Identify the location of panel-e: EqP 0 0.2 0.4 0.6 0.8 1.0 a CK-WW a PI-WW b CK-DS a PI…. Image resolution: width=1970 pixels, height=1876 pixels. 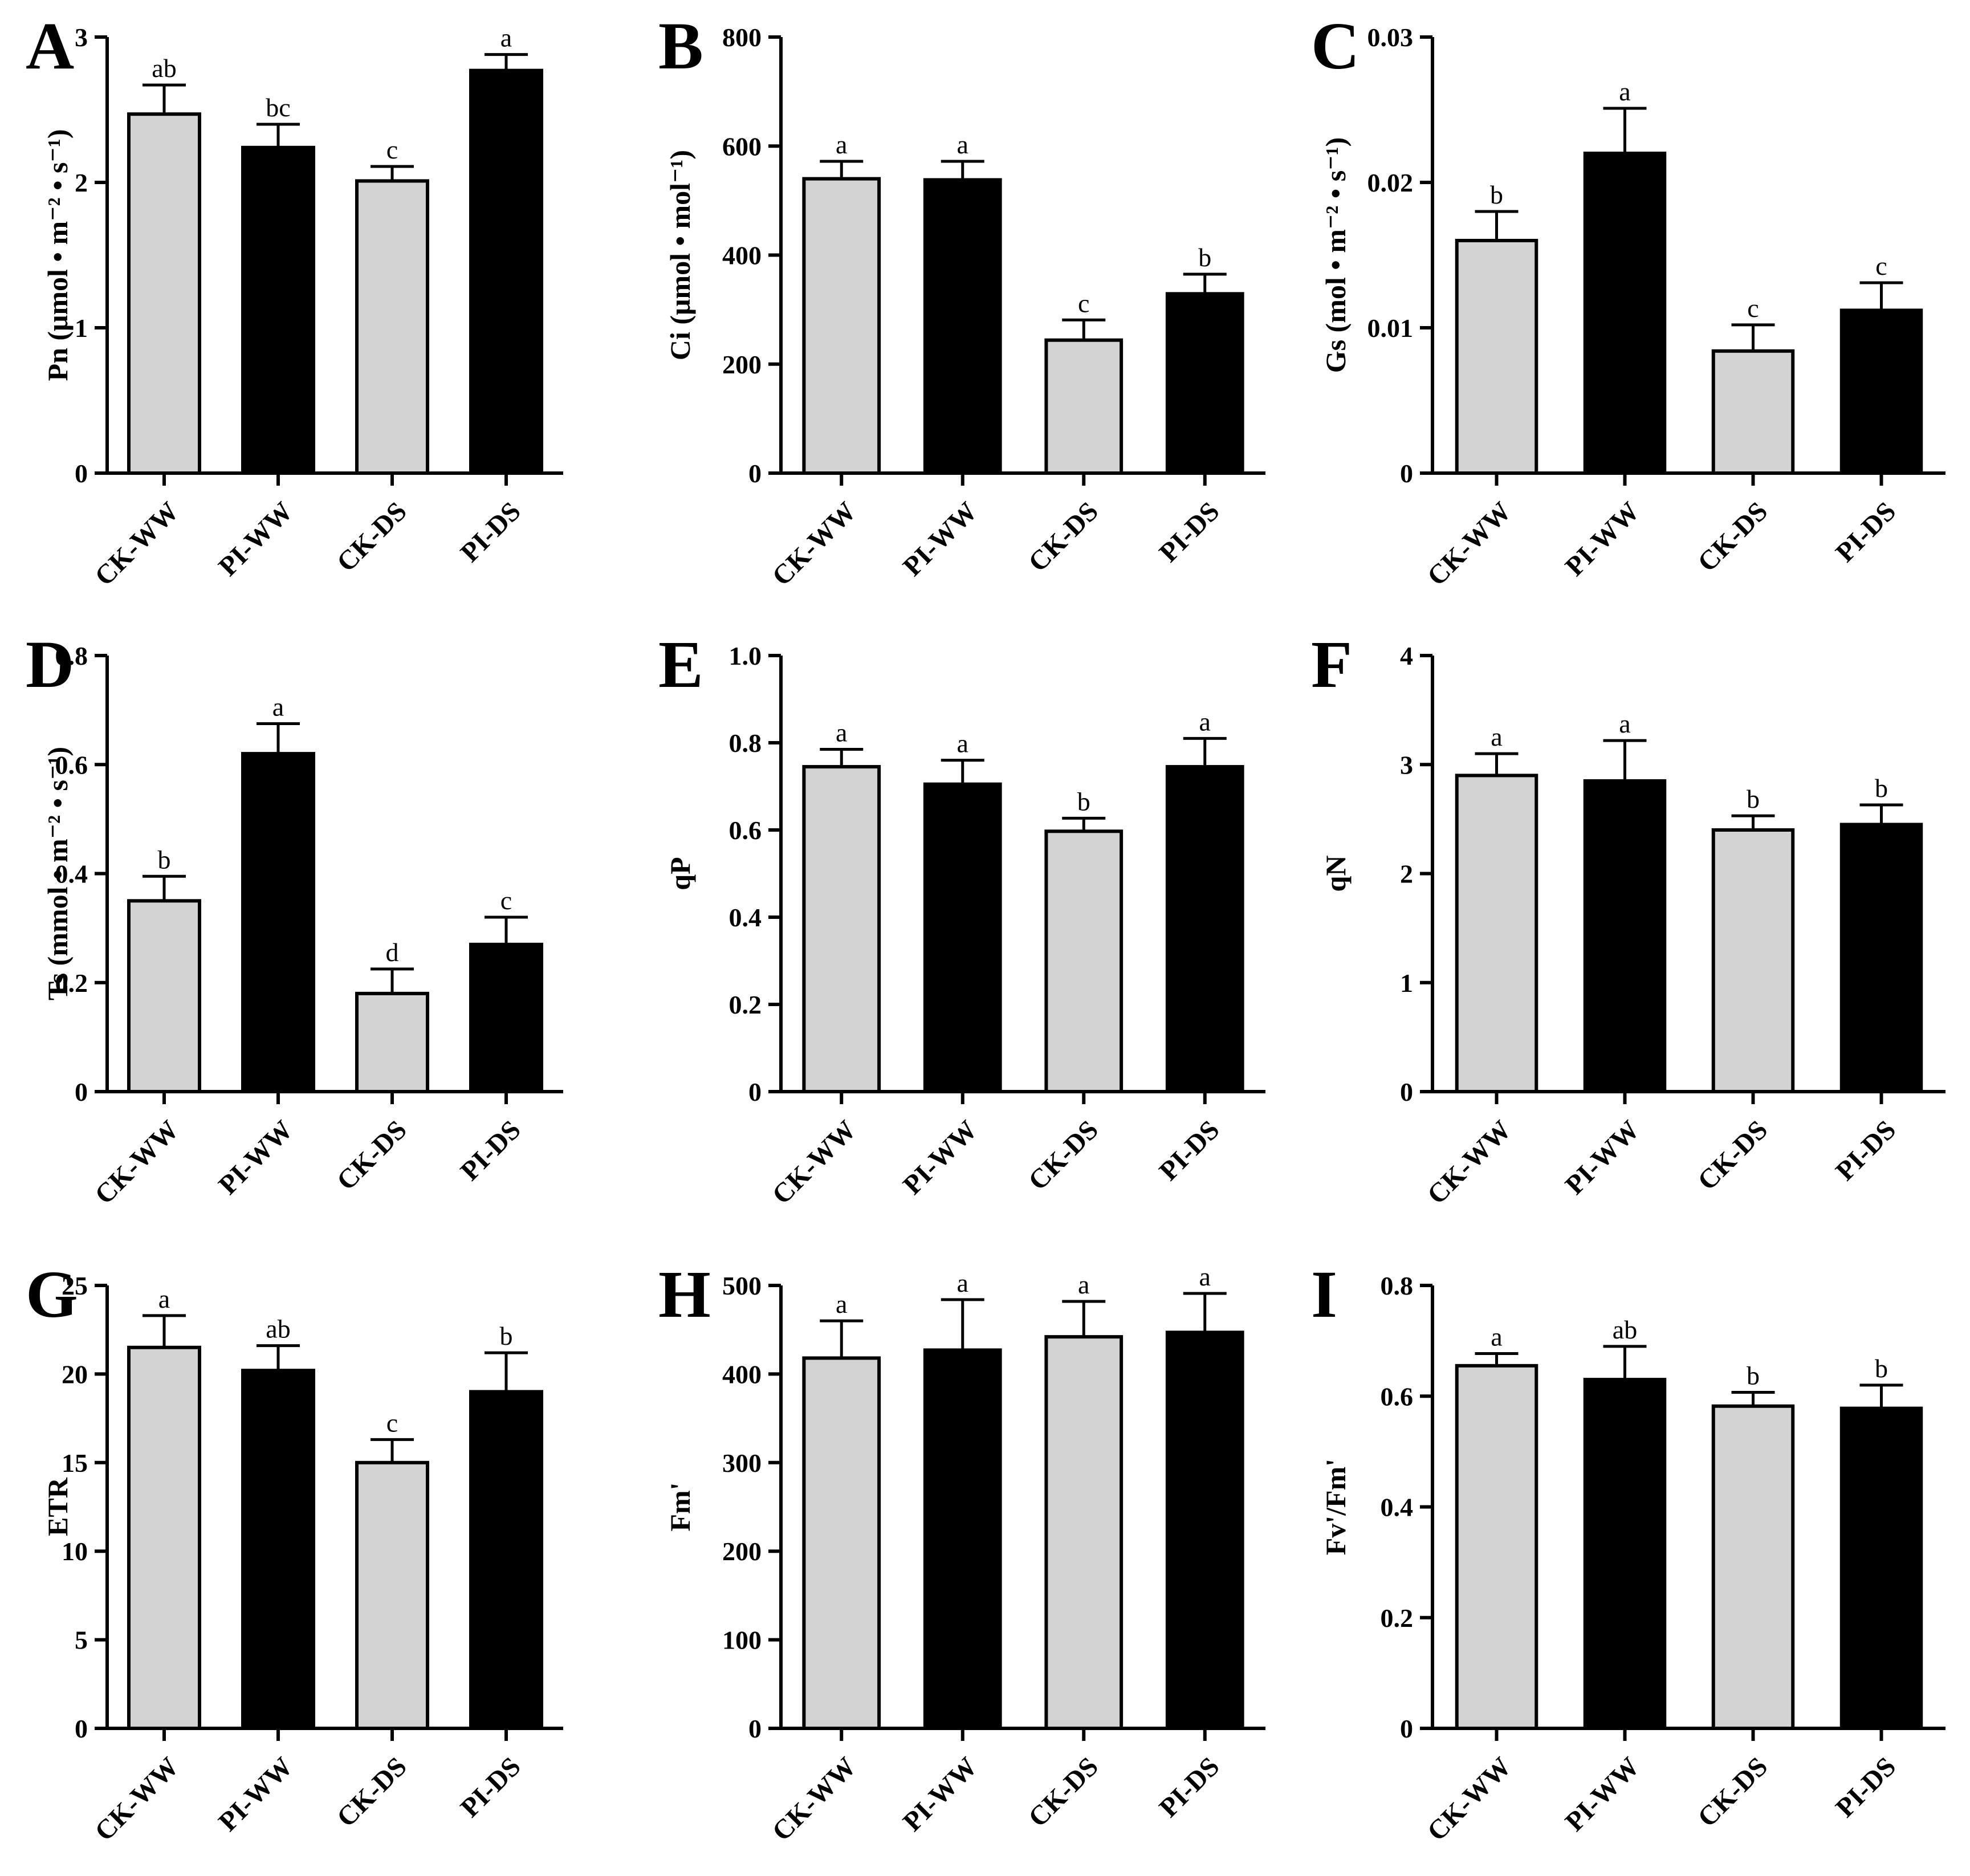
(961, 918).